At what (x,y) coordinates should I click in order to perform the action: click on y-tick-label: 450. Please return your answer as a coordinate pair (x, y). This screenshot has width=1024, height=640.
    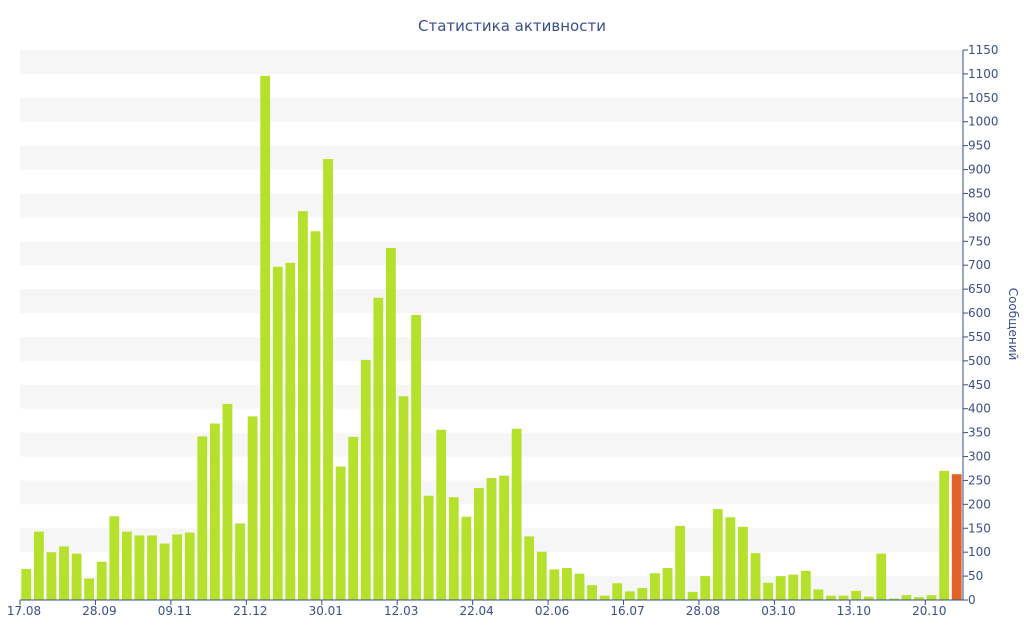
    Looking at the image, I should click on (979, 385).